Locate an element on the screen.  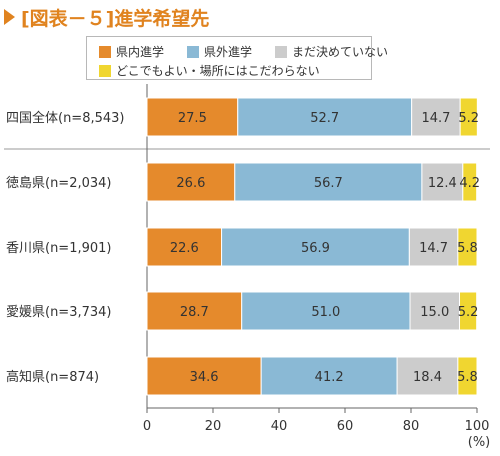
data-label: 52.7 is located at coordinates (324, 118).